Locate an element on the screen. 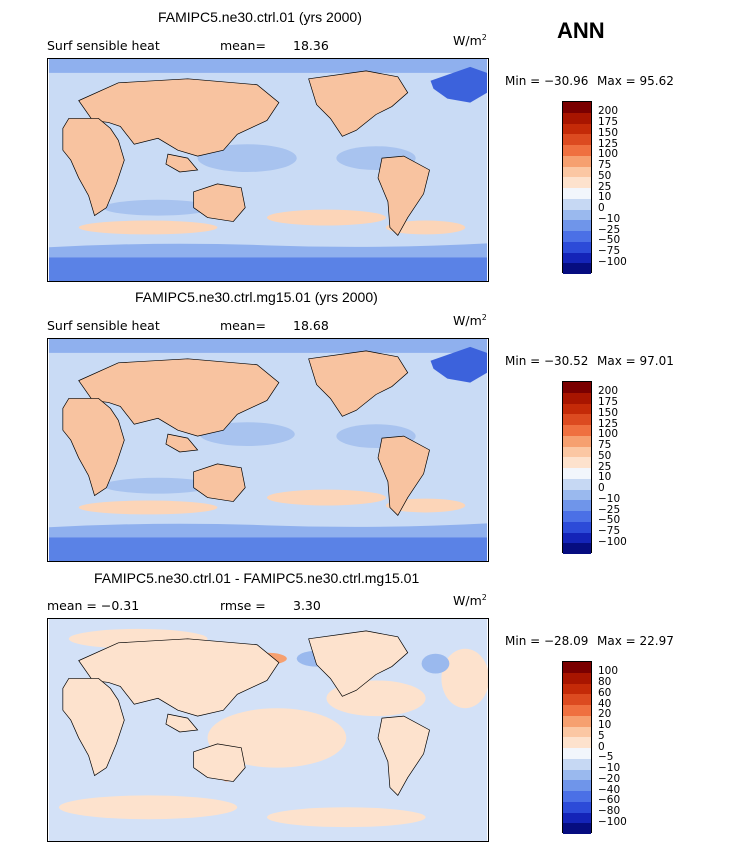 The height and width of the screenshot is (852, 733). panel-3-mean-label: mean = −0.31 is located at coordinates (93, 605).